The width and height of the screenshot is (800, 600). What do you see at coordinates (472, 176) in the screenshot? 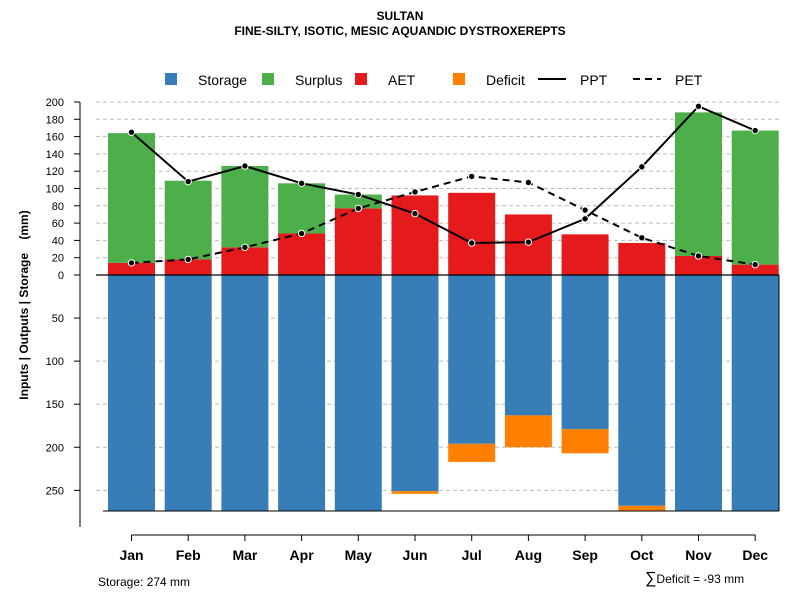
I see `pet-point-jul` at bounding box center [472, 176].